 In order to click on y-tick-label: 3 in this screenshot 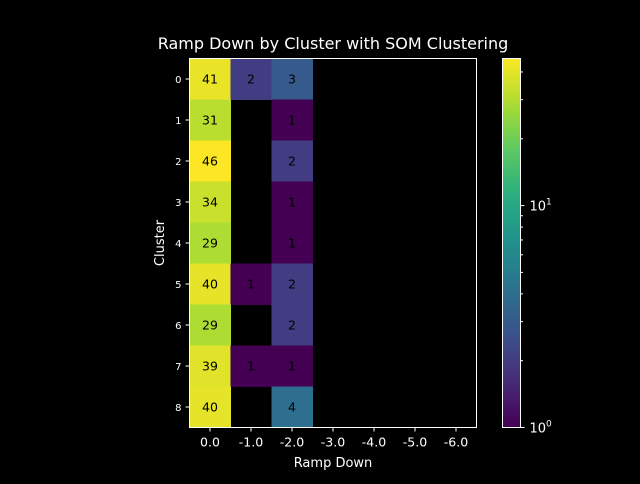, I will do `click(178, 203)`.